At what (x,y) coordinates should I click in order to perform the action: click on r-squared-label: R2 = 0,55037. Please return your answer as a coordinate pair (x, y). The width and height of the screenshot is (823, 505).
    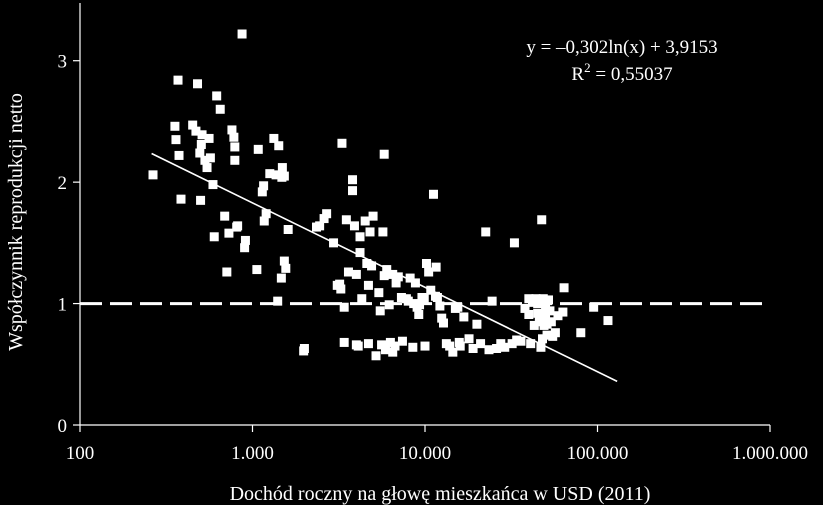
    Looking at the image, I should click on (621, 72).